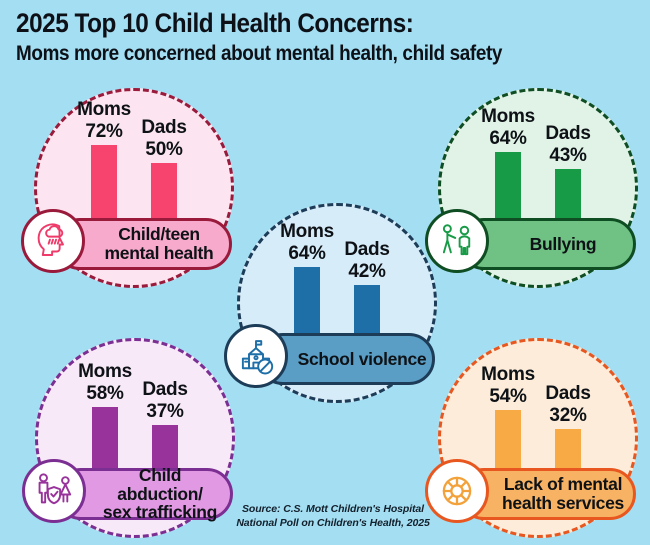 The image size is (650, 545). I want to click on two-people-bullying-icon, so click(456, 240).